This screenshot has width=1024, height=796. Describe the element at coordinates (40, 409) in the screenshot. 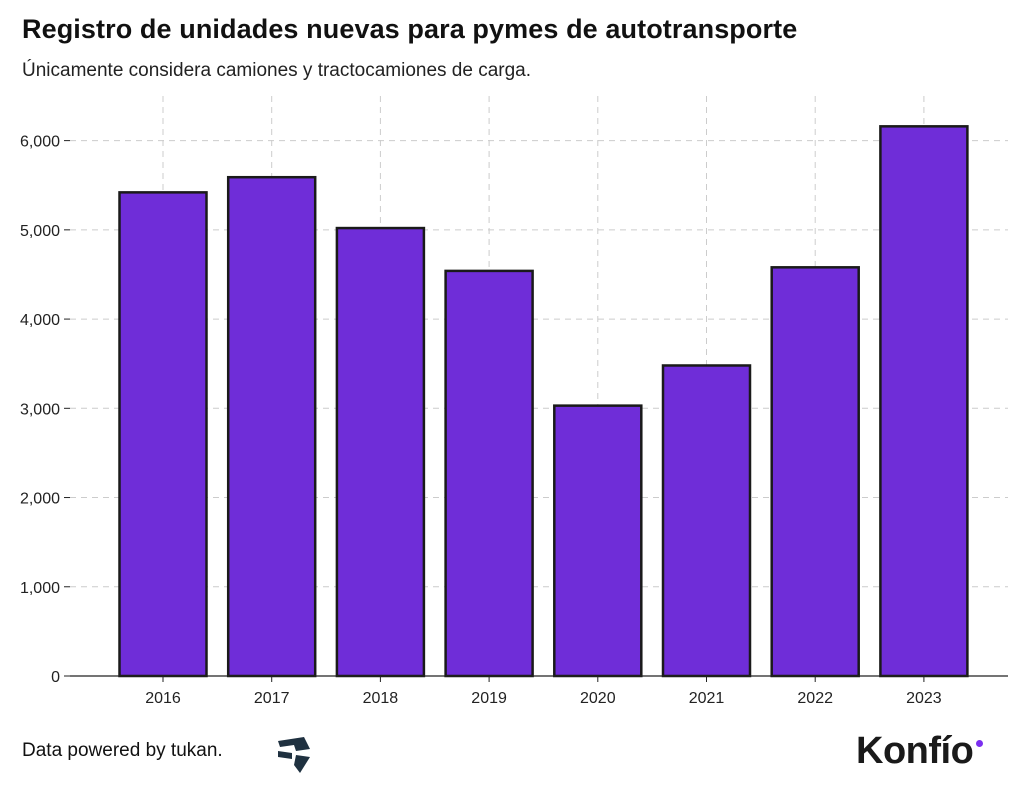

I see `y-tick-label: 3,000` at that location.